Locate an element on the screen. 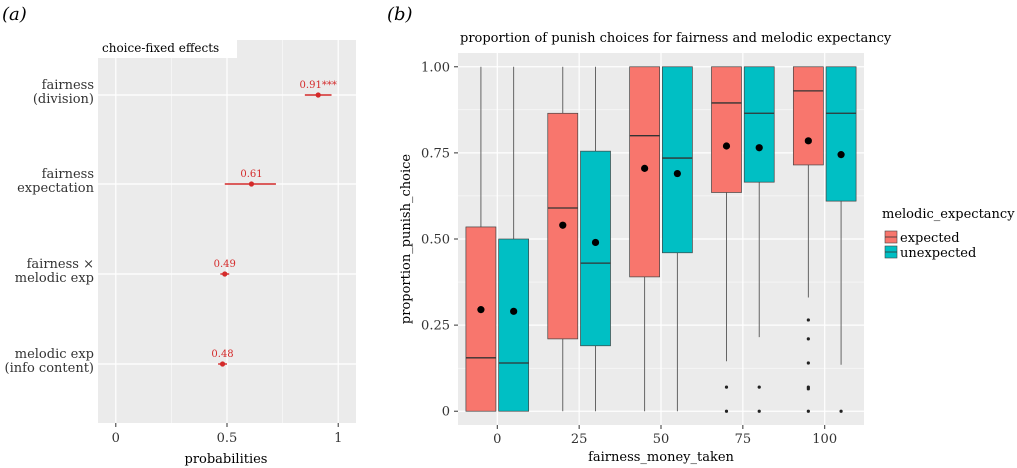 The width and height of the screenshot is (1017, 468). legend-label-expected: expected is located at coordinates (930, 238).